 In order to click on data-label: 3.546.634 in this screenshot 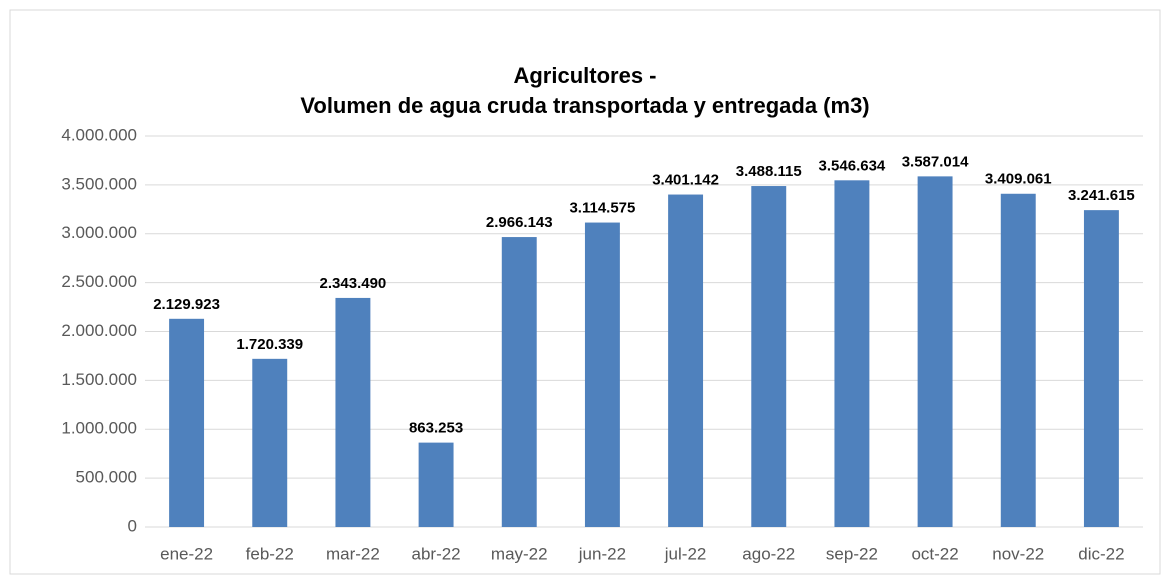, I will do `click(852, 165)`.